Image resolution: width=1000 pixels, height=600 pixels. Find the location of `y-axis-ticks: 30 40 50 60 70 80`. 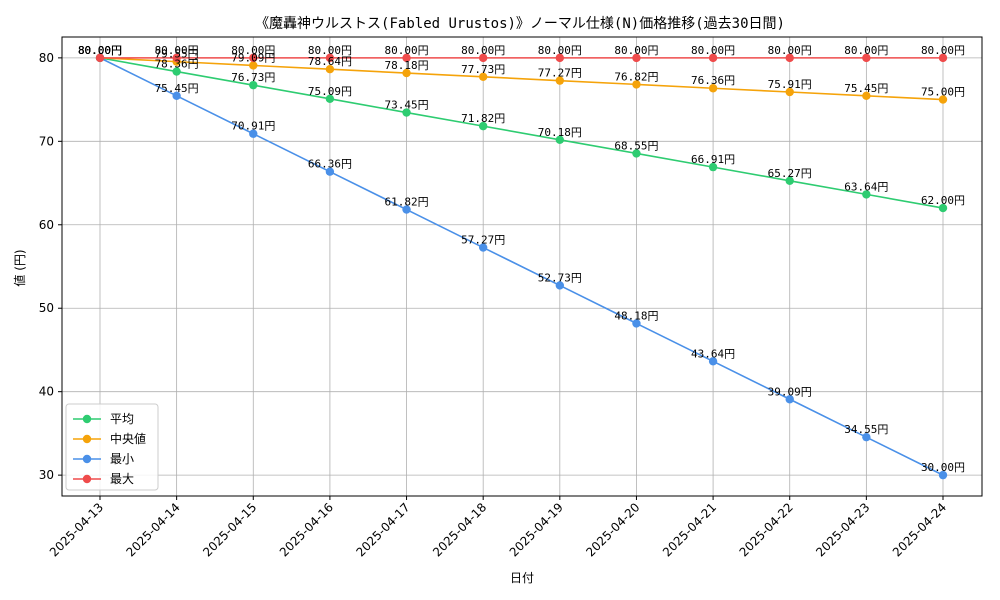

y-axis-ticks: 30 40 50 60 70 80 is located at coordinates (50, 266).